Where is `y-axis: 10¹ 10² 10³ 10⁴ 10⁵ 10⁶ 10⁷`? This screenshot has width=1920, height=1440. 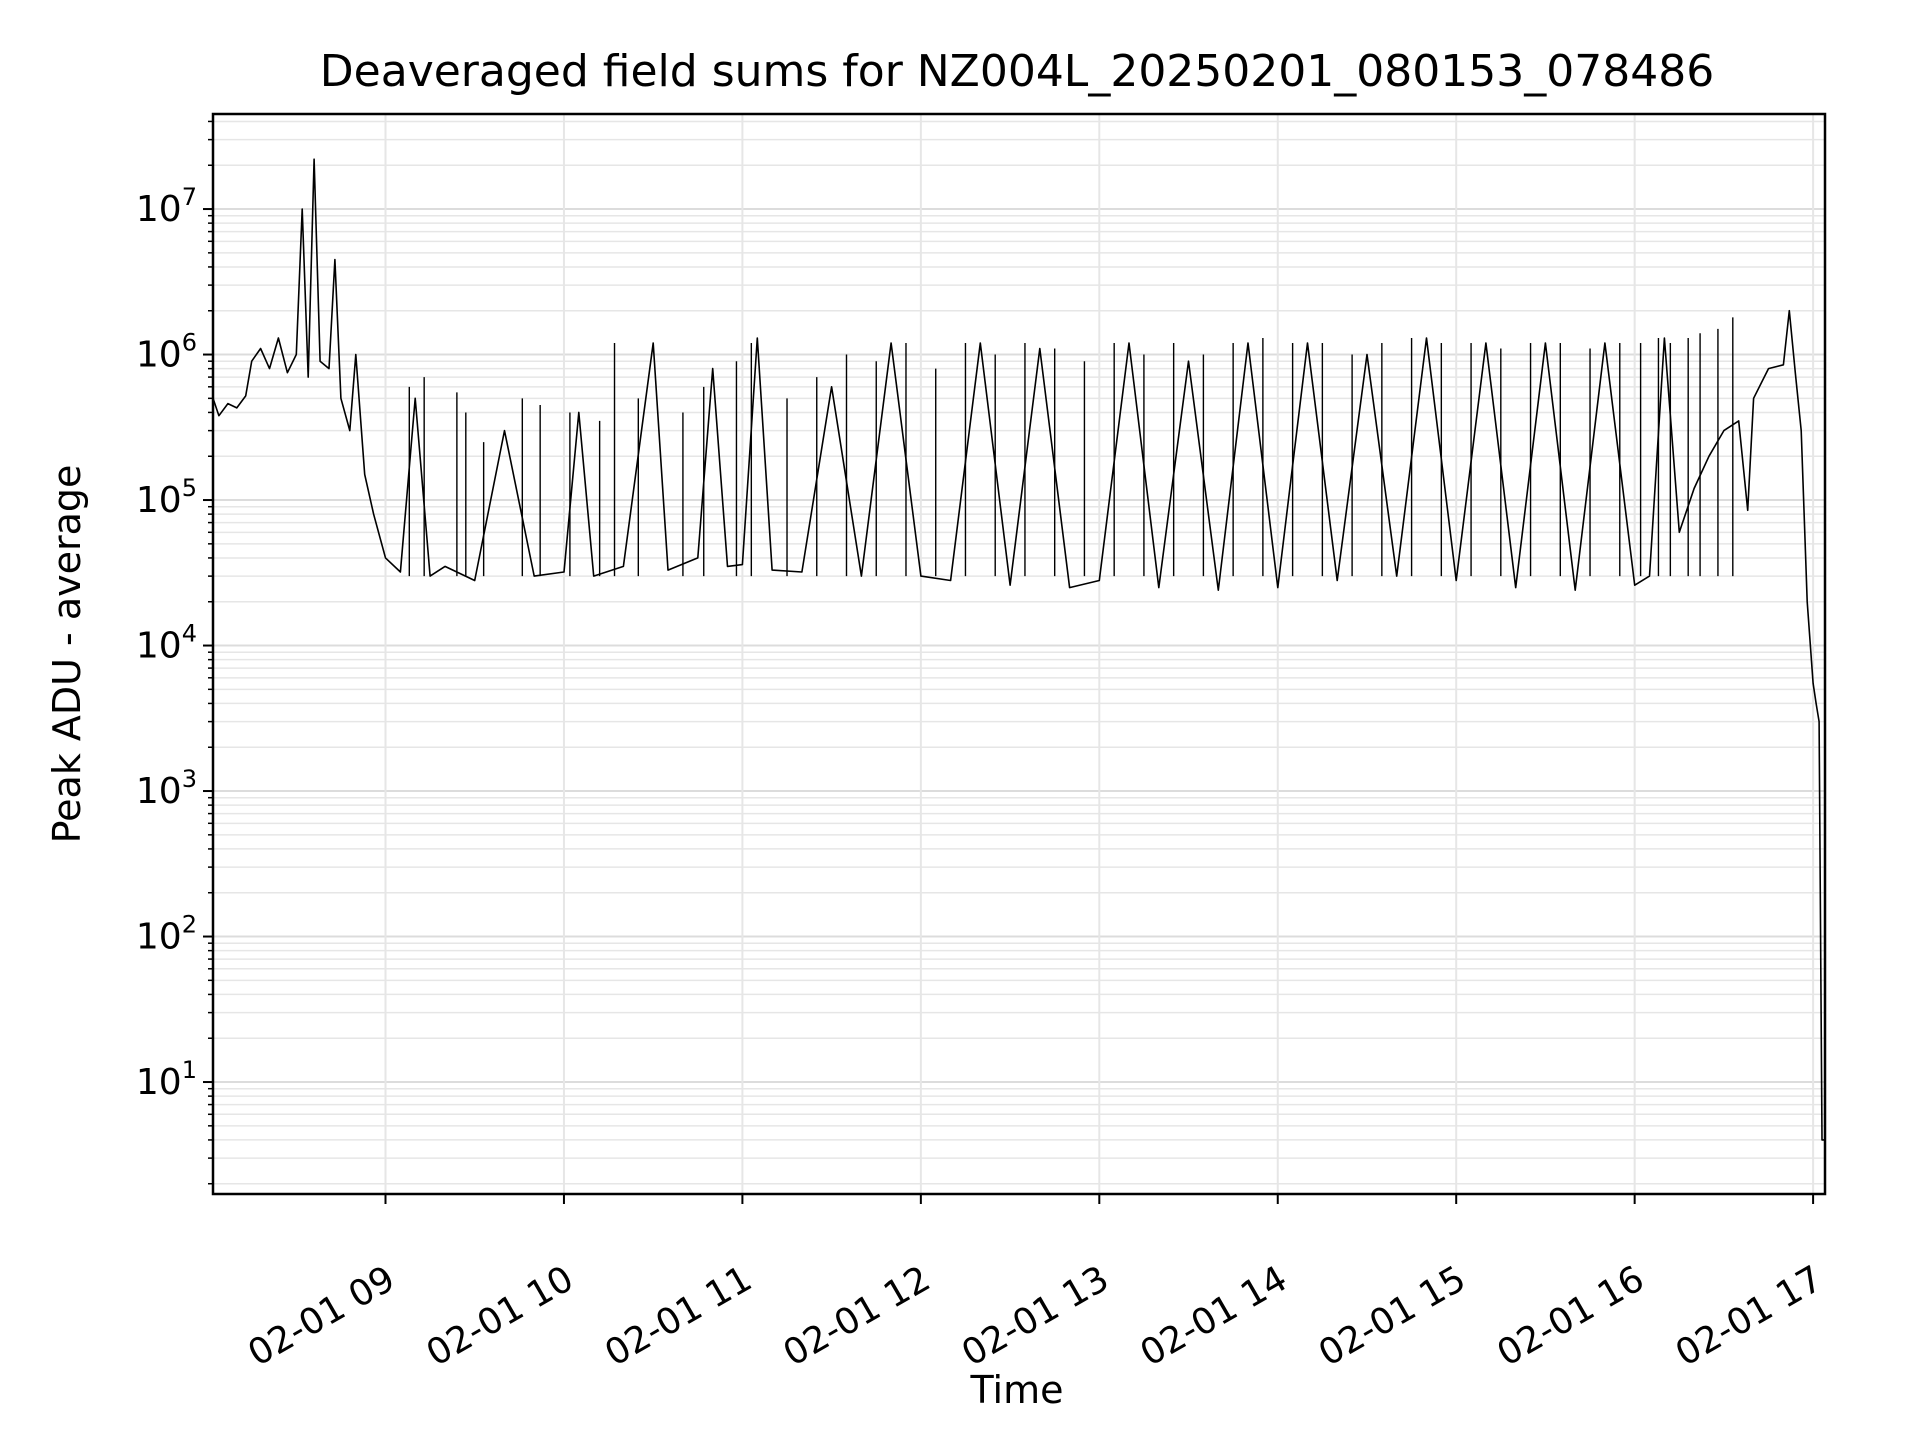
y-axis: 10¹ 10² 10³ 10⁴ 10⁵ 10⁶ 10⁷ is located at coordinates (174, 652).